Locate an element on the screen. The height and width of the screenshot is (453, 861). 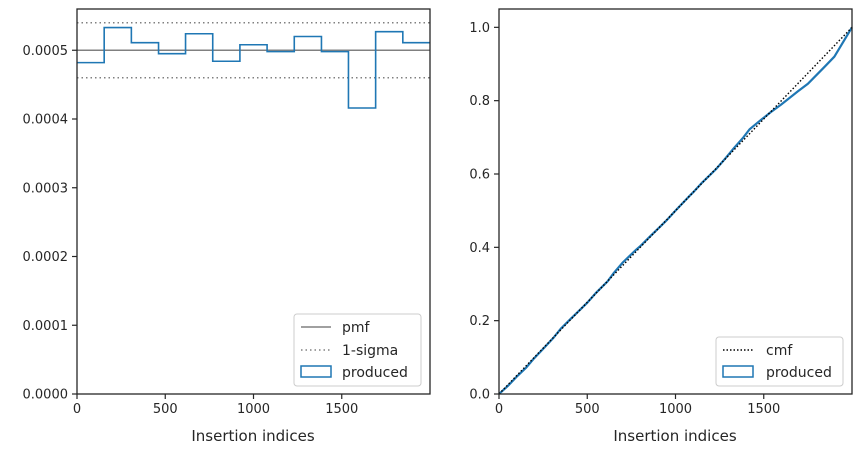
legend-cmf-label: cmf is located at coordinates (779, 351).